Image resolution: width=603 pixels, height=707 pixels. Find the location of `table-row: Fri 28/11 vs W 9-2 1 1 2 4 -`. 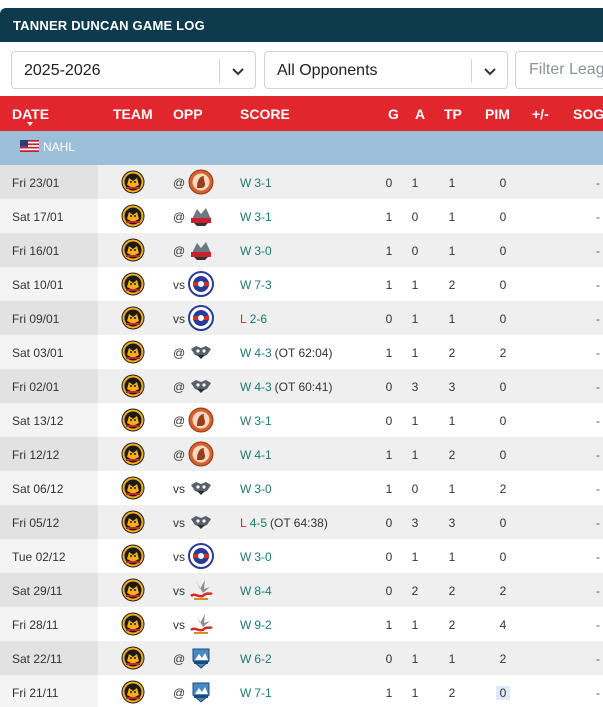

table-row: Fri 28/11 vs W 9-2 1 1 2 4 - is located at coordinates (301, 624).